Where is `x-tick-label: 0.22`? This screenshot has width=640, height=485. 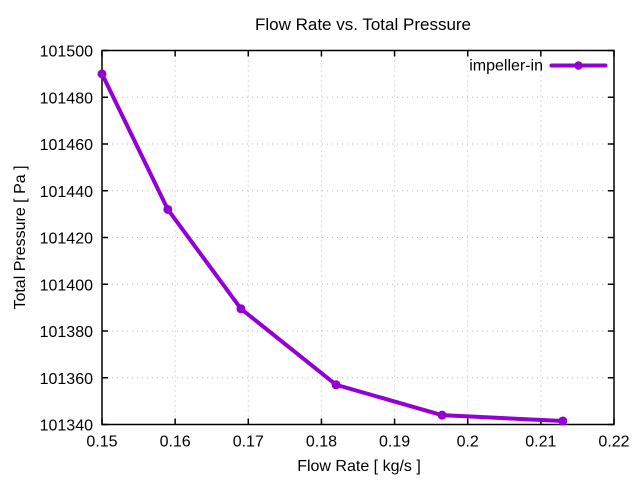 x-tick-label: 0.22 is located at coordinates (613, 442).